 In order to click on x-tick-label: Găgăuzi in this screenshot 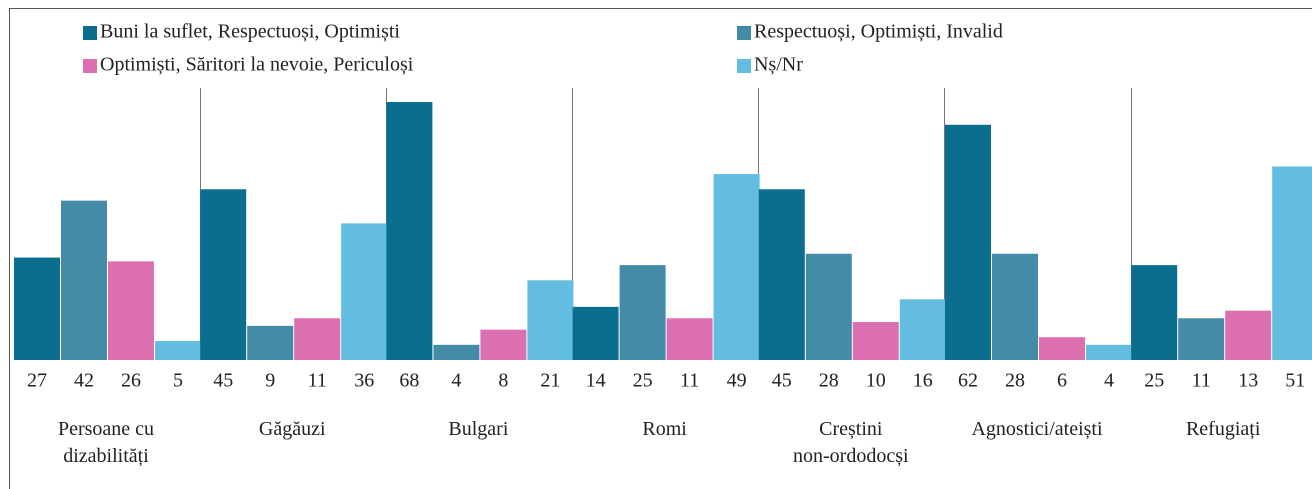, I will do `click(292, 429)`.